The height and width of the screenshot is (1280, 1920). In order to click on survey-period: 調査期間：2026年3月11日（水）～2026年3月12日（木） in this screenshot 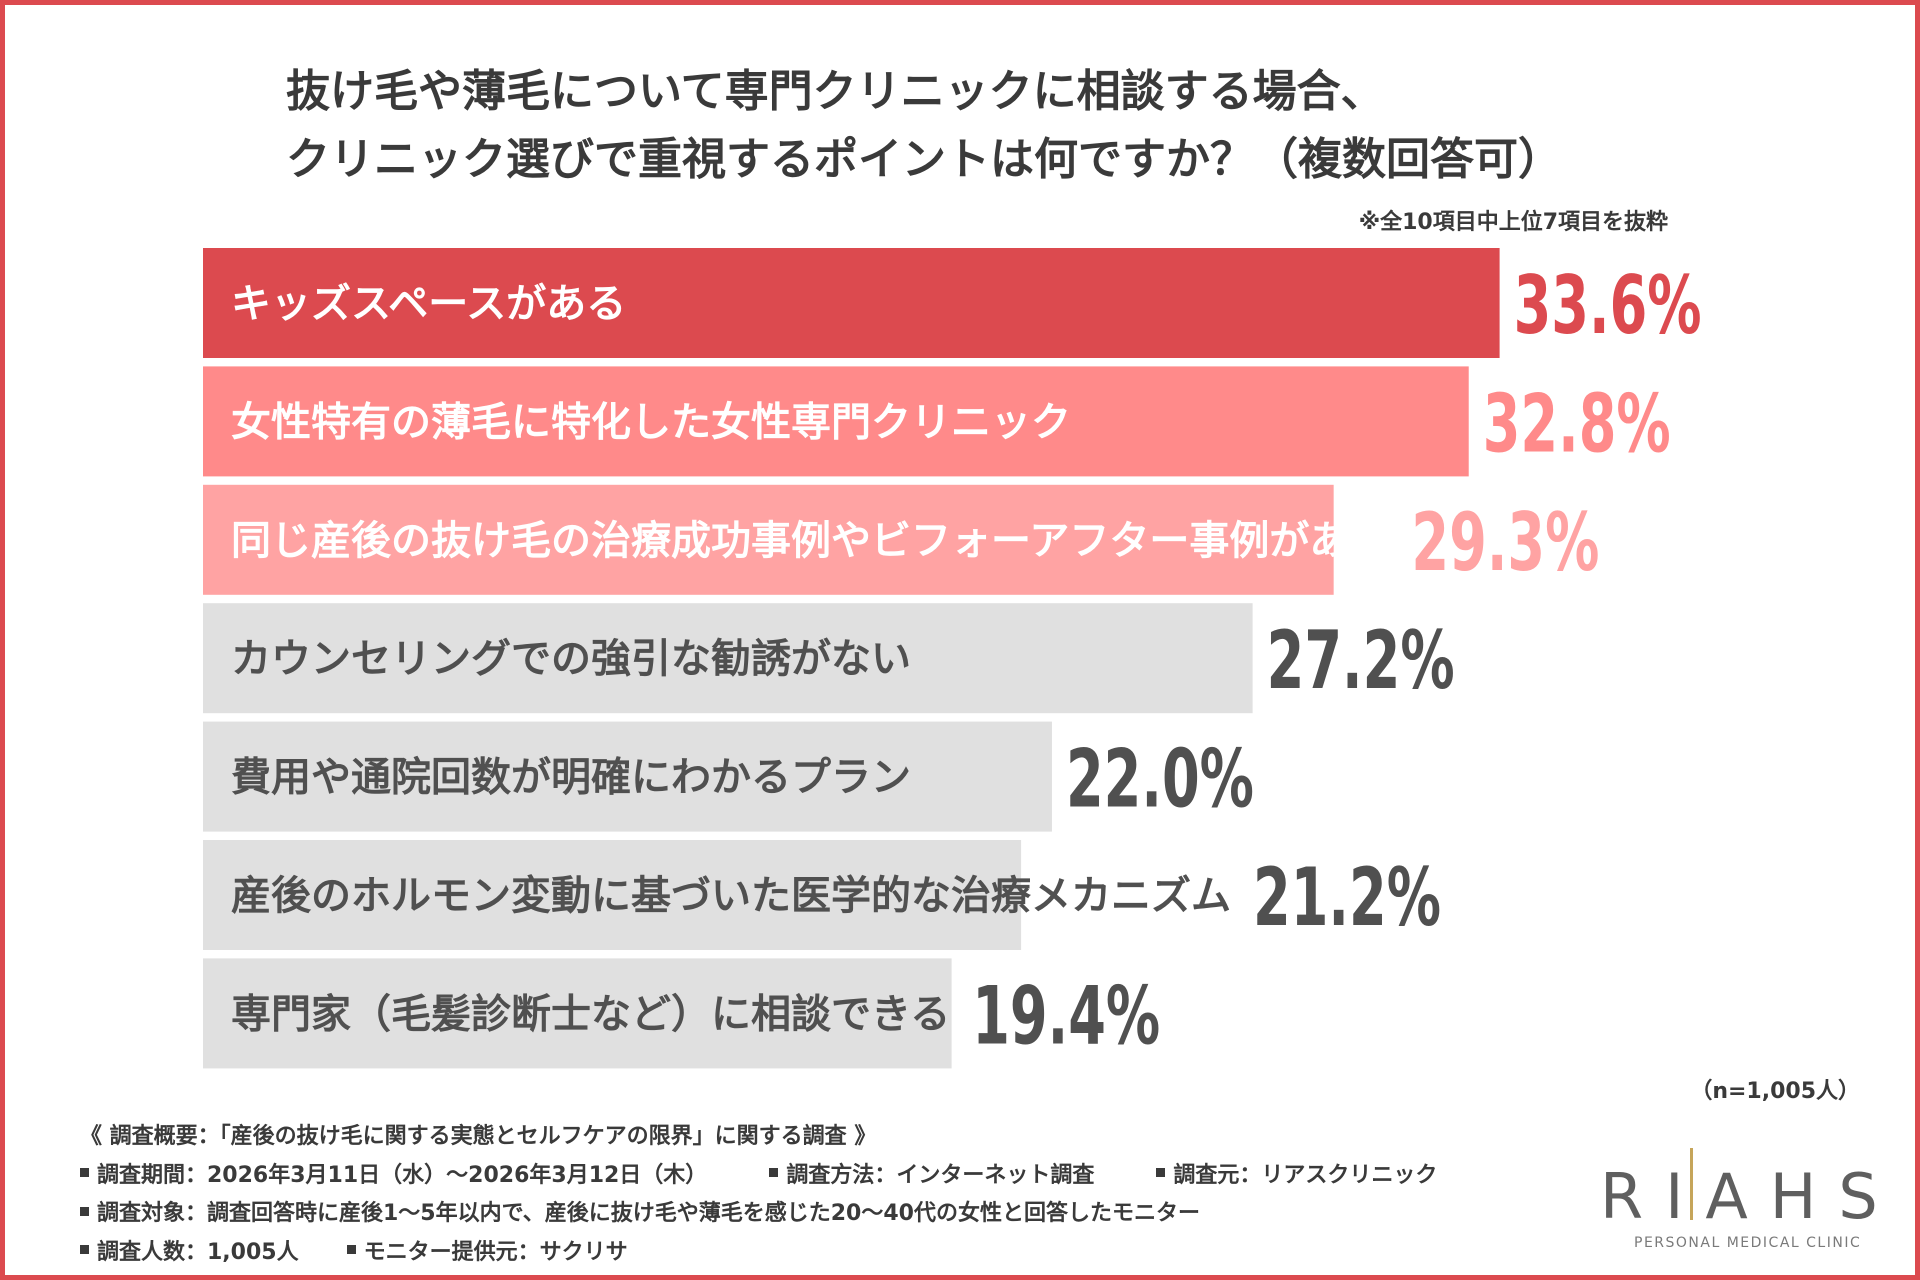, I will do `click(402, 1175)`.